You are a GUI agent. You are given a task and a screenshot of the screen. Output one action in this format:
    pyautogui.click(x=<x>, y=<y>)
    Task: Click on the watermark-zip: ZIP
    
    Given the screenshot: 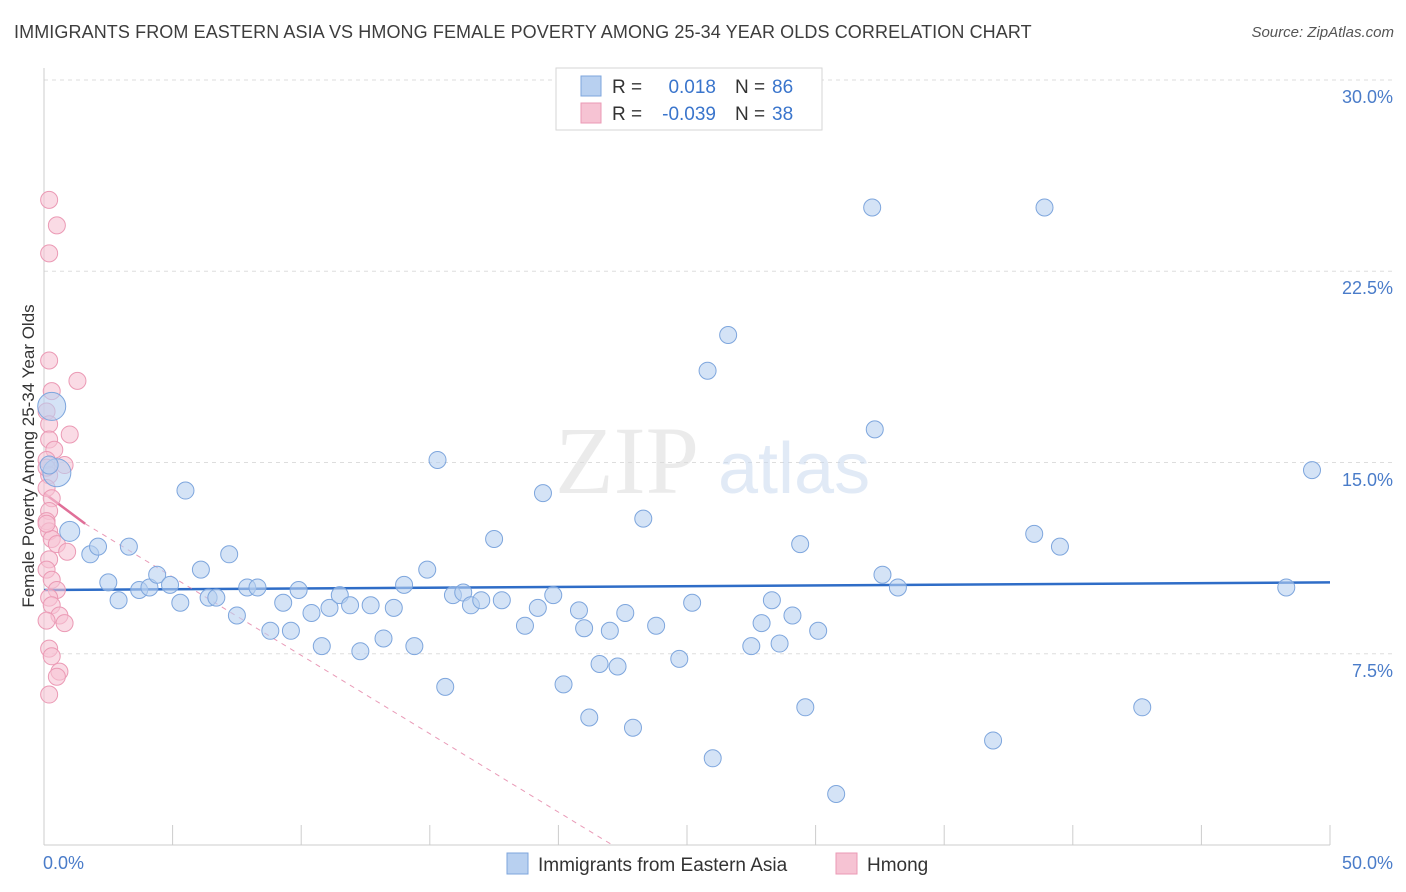 What is the action you would take?
    pyautogui.click(x=627, y=460)
    